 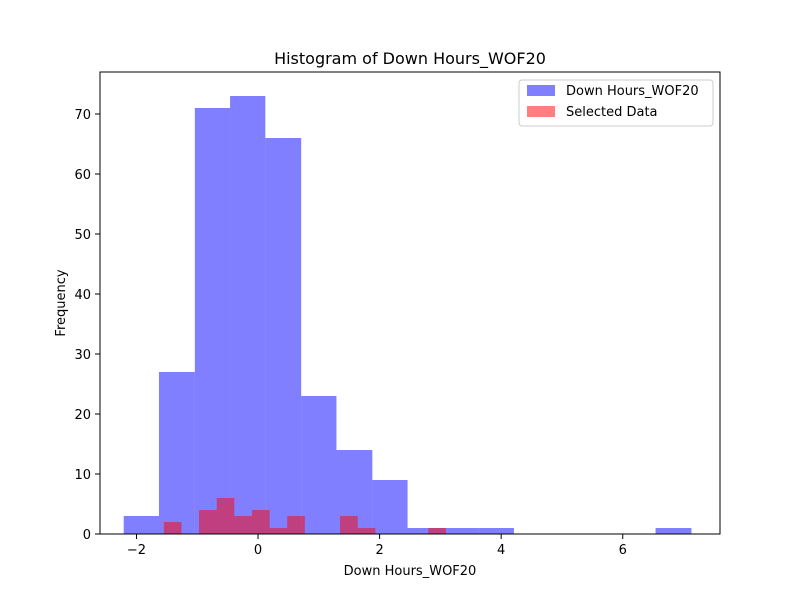 What do you see at coordinates (410, 571) in the screenshot?
I see `x-axis-label: Down Hours_WOF20` at bounding box center [410, 571].